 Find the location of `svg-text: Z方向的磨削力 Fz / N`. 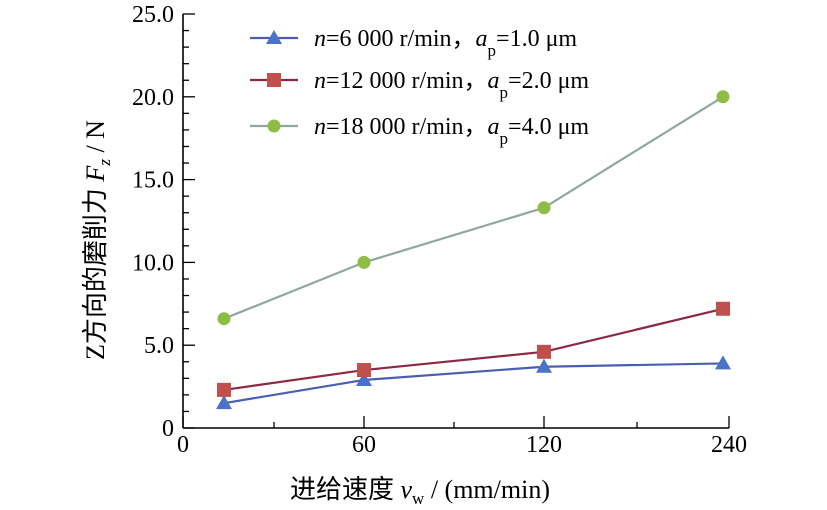

svg-text: Z方向的磨削力 Fz / N is located at coordinates (97, 240).